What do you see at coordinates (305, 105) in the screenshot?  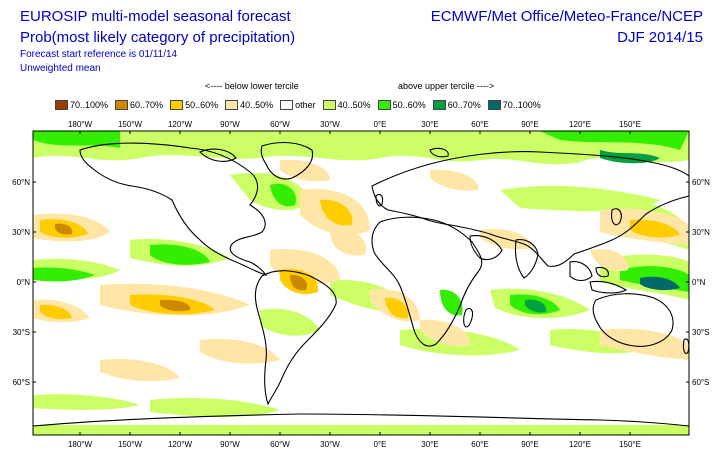 I see `legend-label: other` at bounding box center [305, 105].